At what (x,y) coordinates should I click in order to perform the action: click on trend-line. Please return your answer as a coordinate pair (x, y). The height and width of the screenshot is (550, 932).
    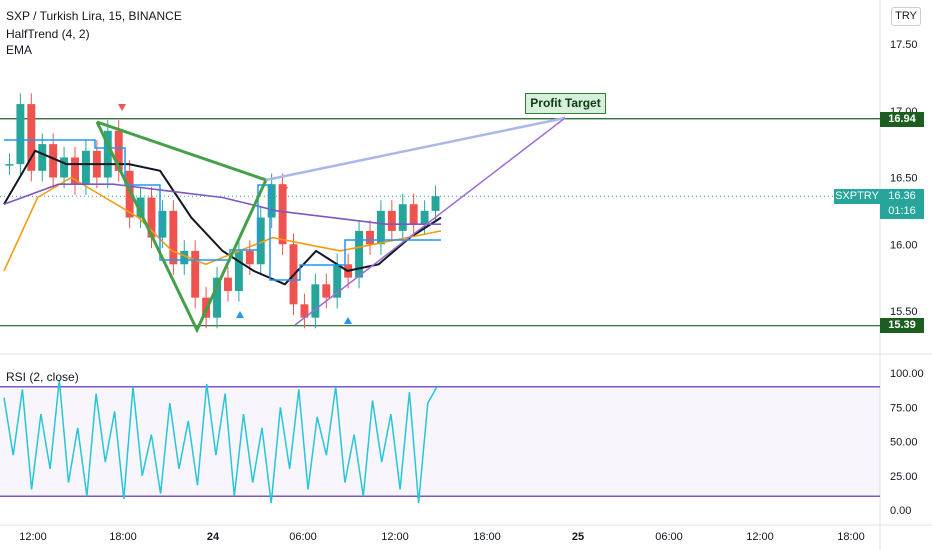
    Looking at the image, I should click on (430, 221).